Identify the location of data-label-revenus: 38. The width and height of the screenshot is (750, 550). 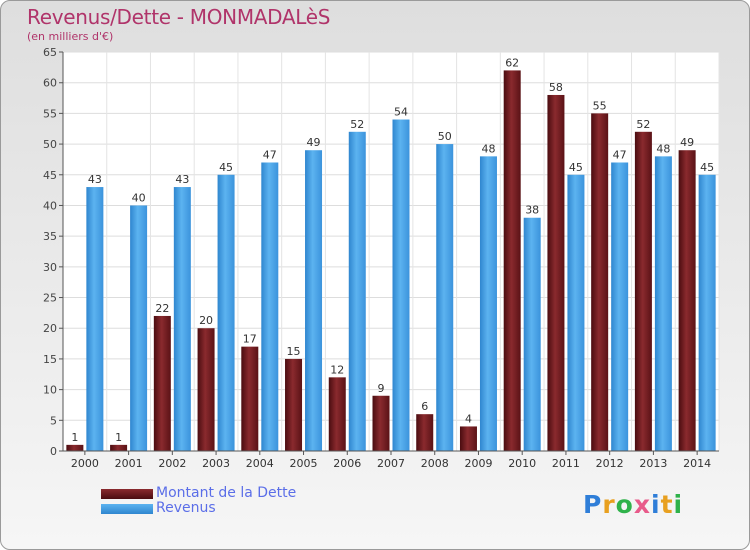
(532, 210).